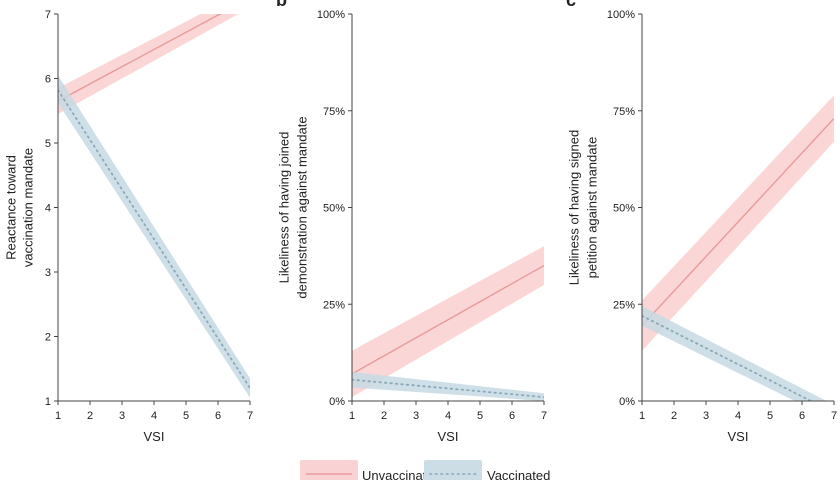 The height and width of the screenshot is (480, 840). What do you see at coordinates (334, 305) in the screenshot?
I see `y-tick-label-b: 25%` at bounding box center [334, 305].